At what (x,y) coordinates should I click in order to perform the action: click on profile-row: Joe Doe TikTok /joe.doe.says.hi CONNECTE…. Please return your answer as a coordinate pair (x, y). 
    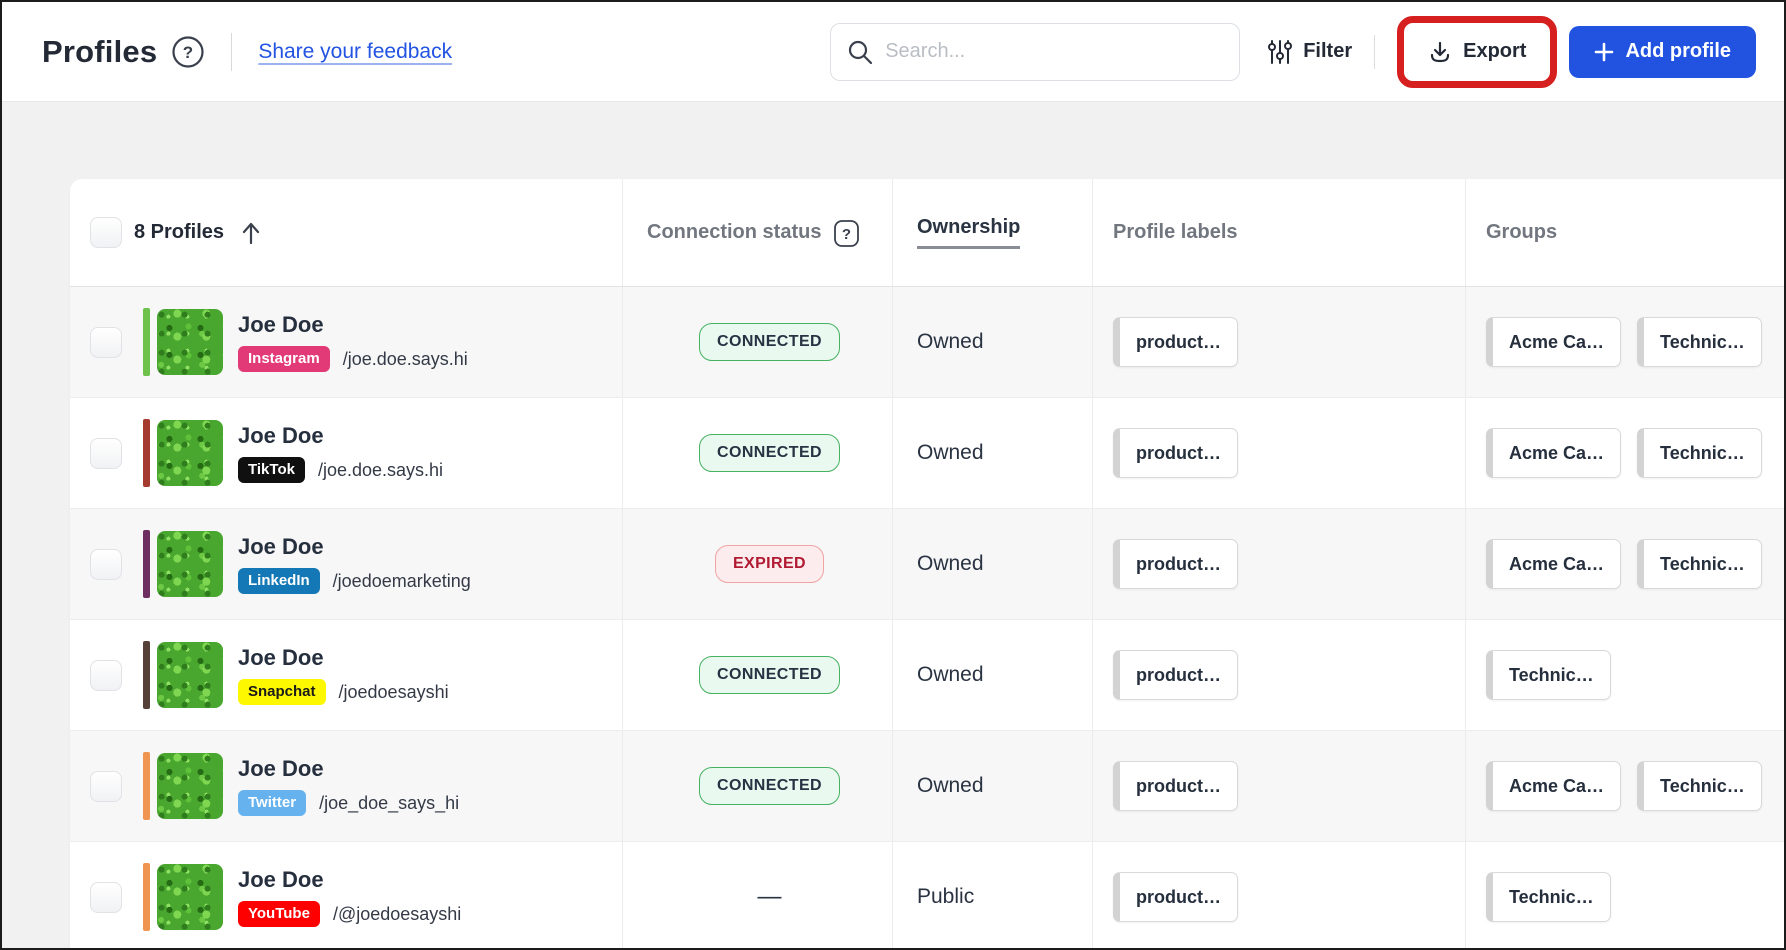
    Looking at the image, I should click on (927, 453).